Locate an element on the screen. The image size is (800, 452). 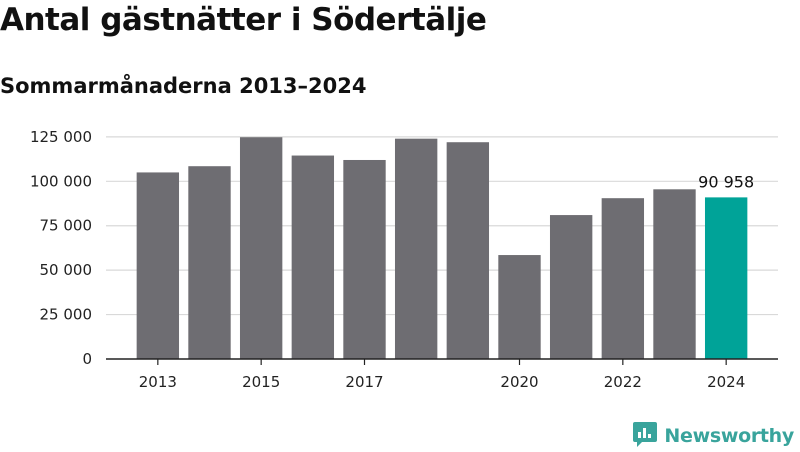
newsworthy-chart-bubble-icon is located at coordinates (645, 436).